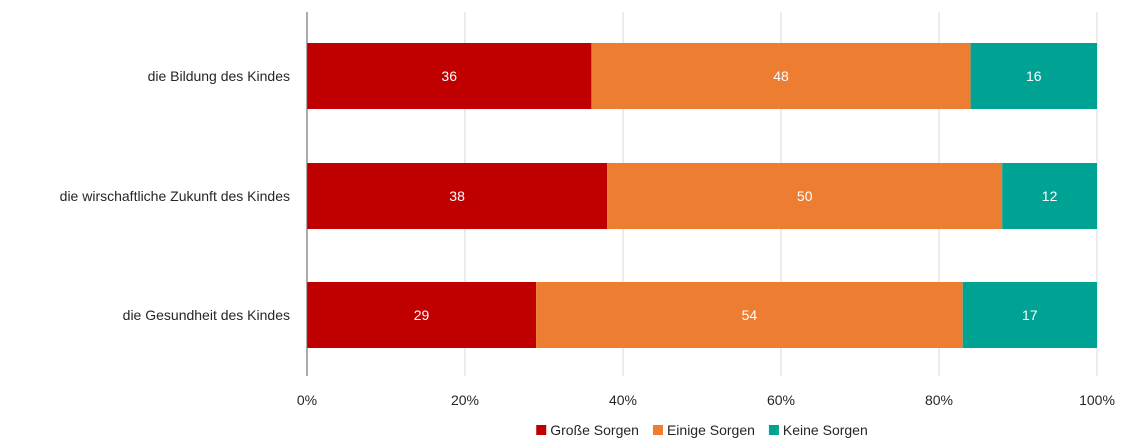 The image size is (1121, 443). What do you see at coordinates (1097, 400) in the screenshot?
I see `x-tick-label: 100%` at bounding box center [1097, 400].